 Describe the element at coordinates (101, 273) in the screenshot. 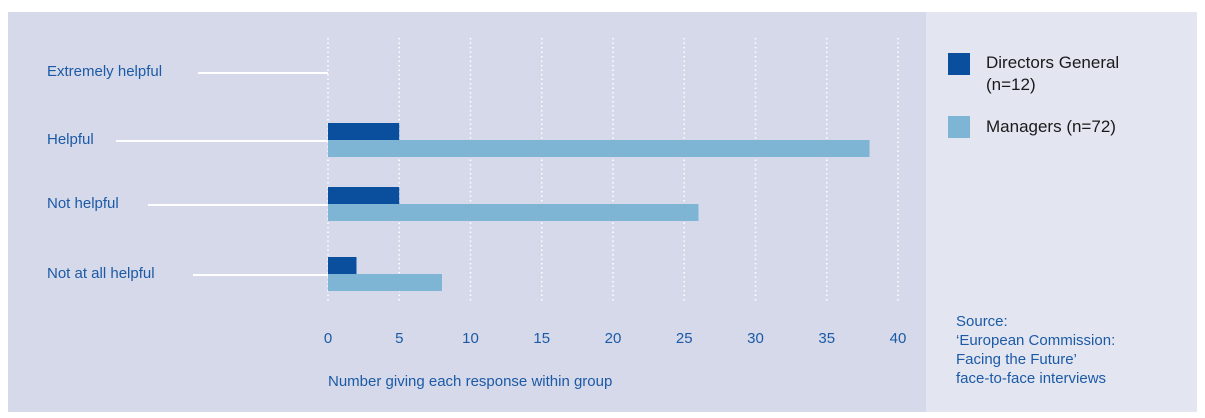

I see `category-label: Not at all helpful` at that location.